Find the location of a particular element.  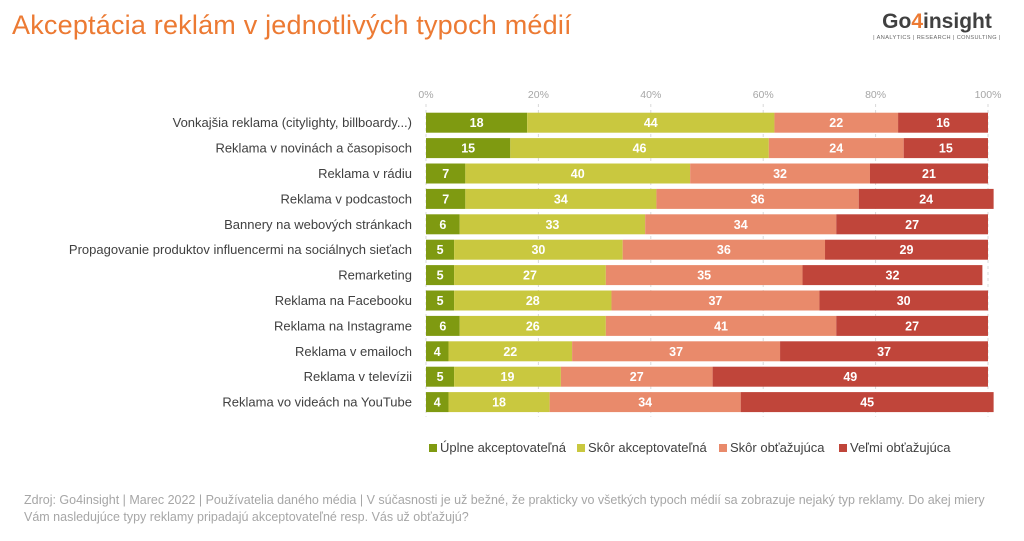

data-label: 32 is located at coordinates (780, 174).